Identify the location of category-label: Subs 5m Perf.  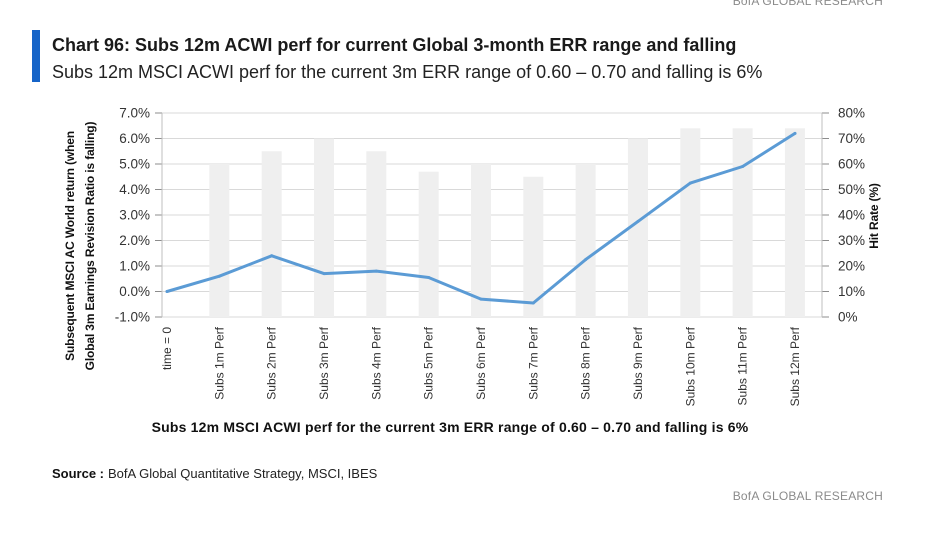
(429, 362).